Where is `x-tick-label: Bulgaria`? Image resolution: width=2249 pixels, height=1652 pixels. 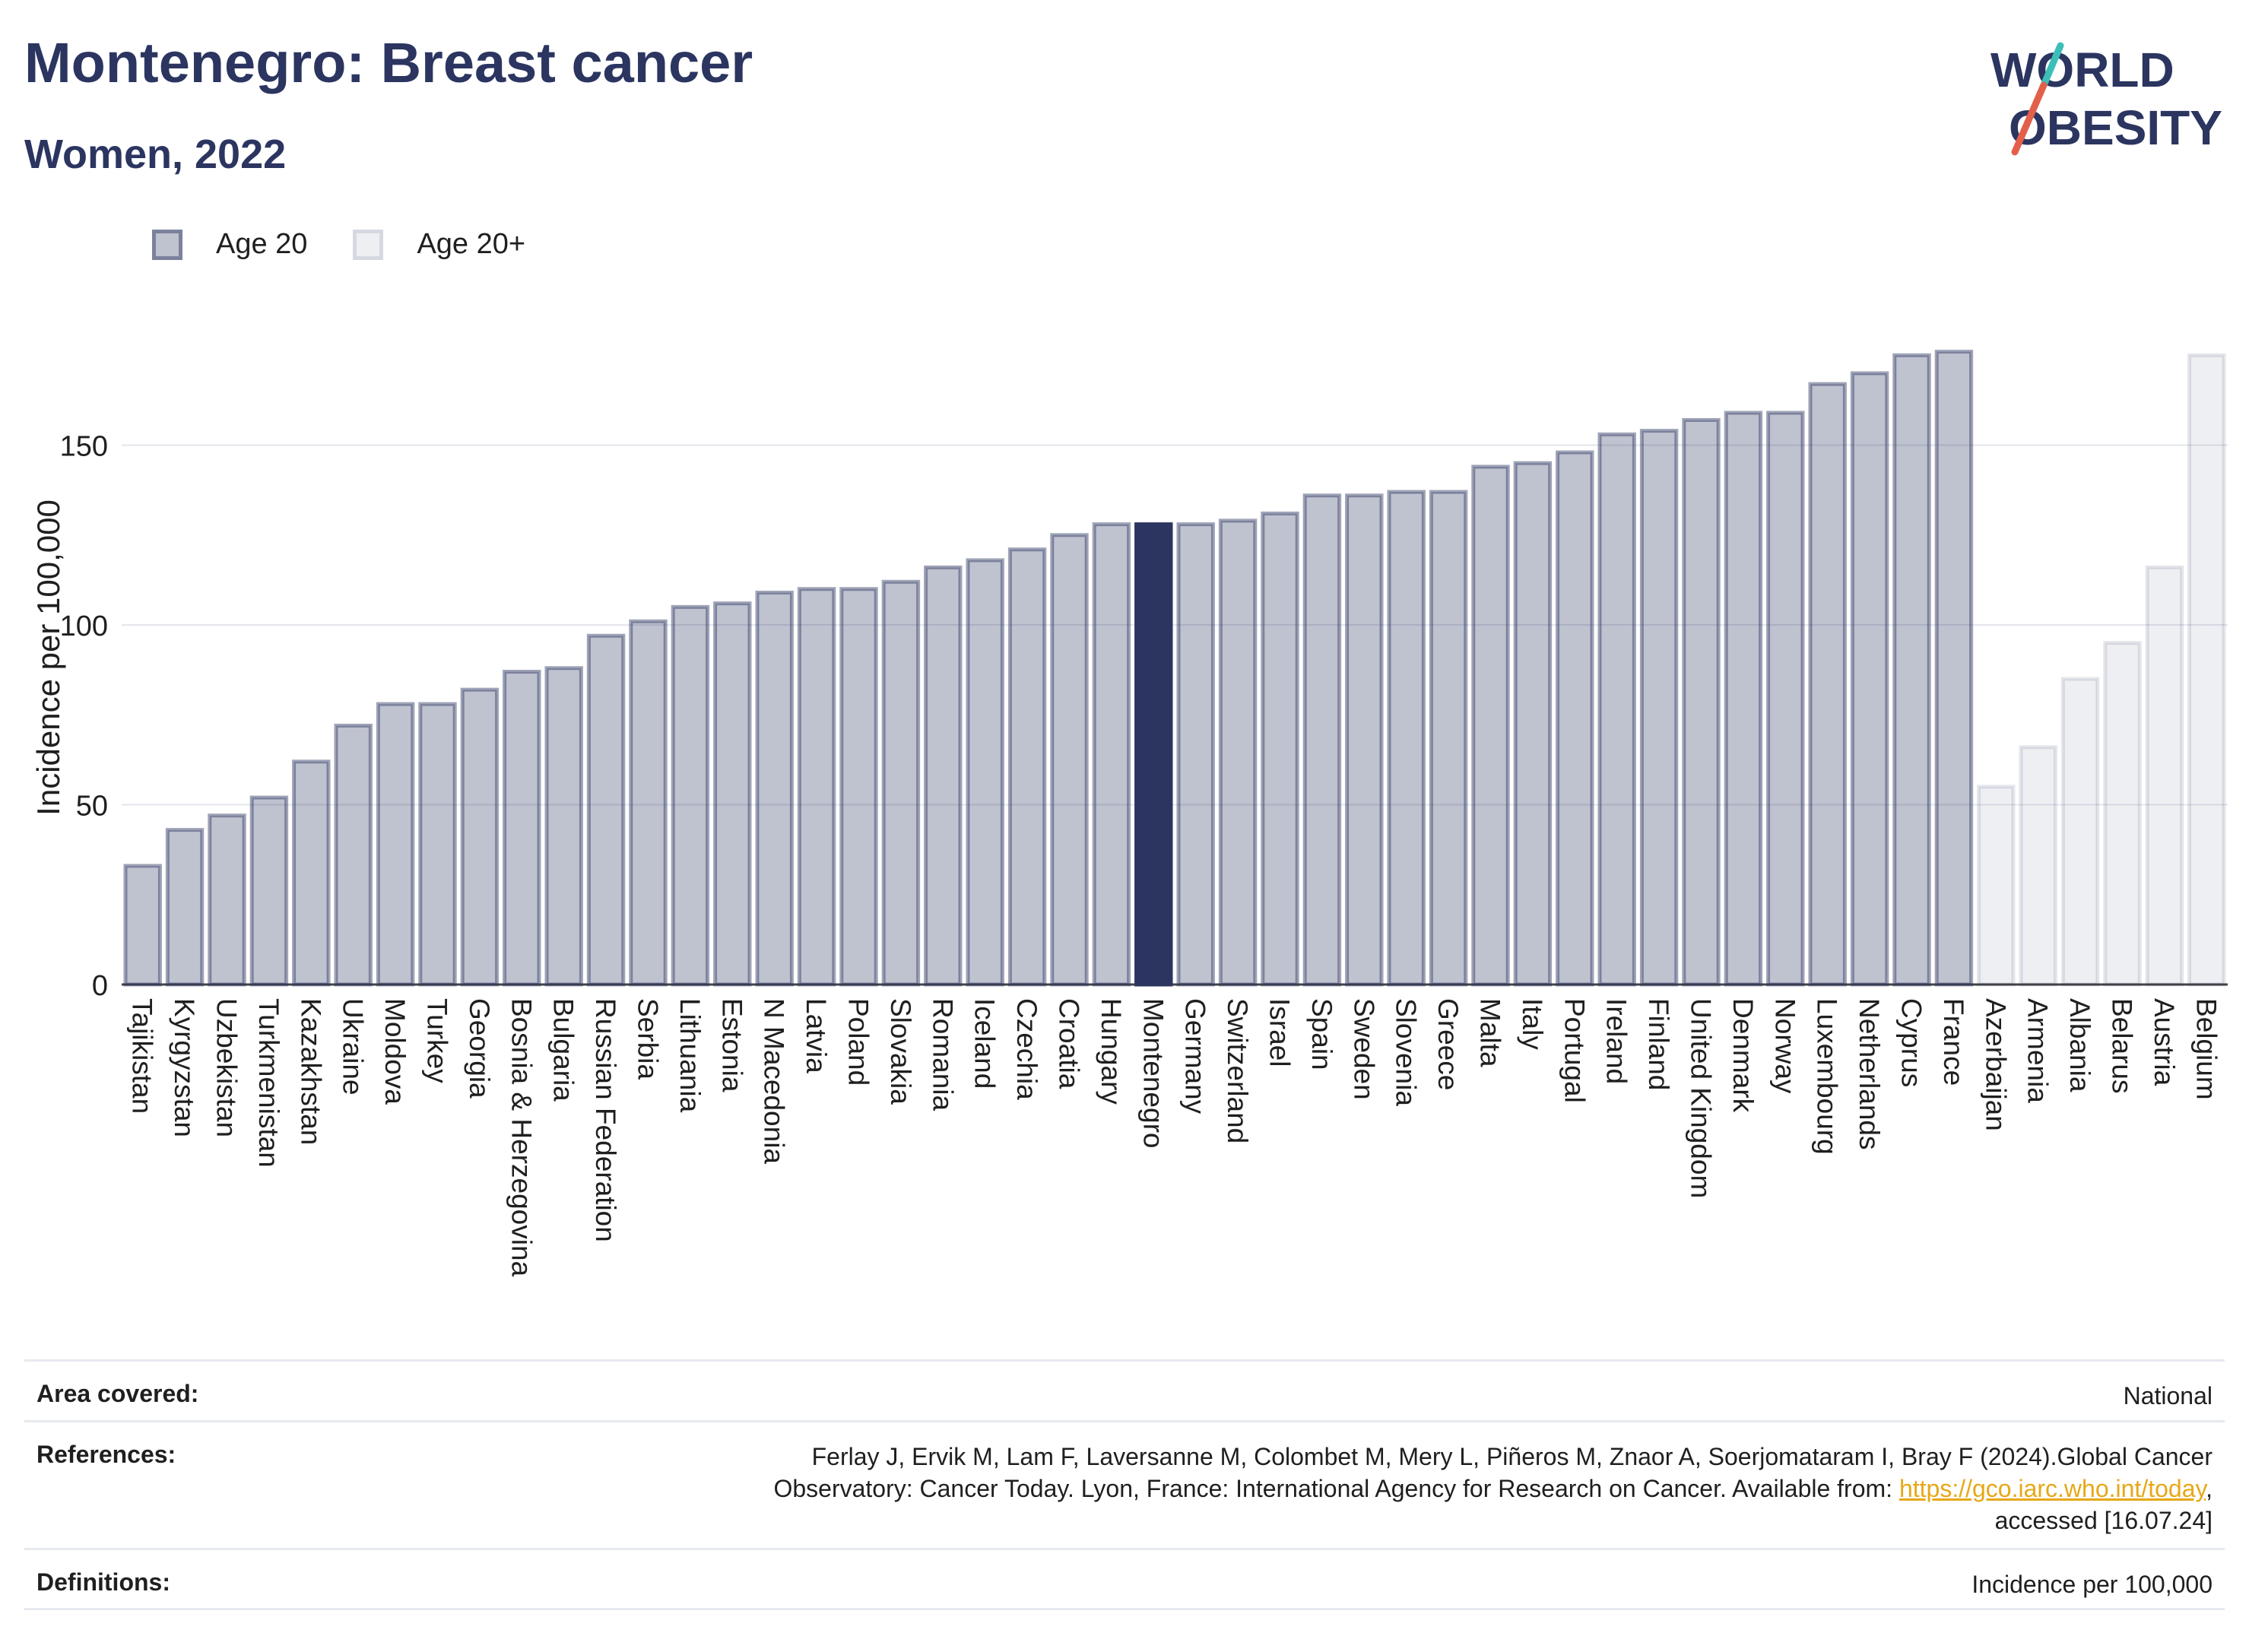 x-tick-label: Bulgaria is located at coordinates (563, 1050).